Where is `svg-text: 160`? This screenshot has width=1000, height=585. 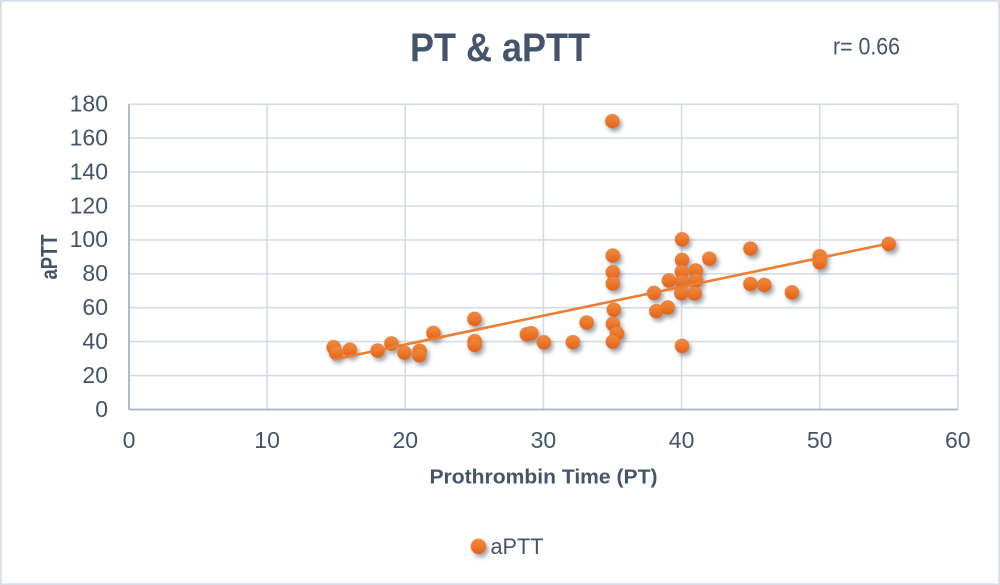 svg-text: 160 is located at coordinates (89, 137).